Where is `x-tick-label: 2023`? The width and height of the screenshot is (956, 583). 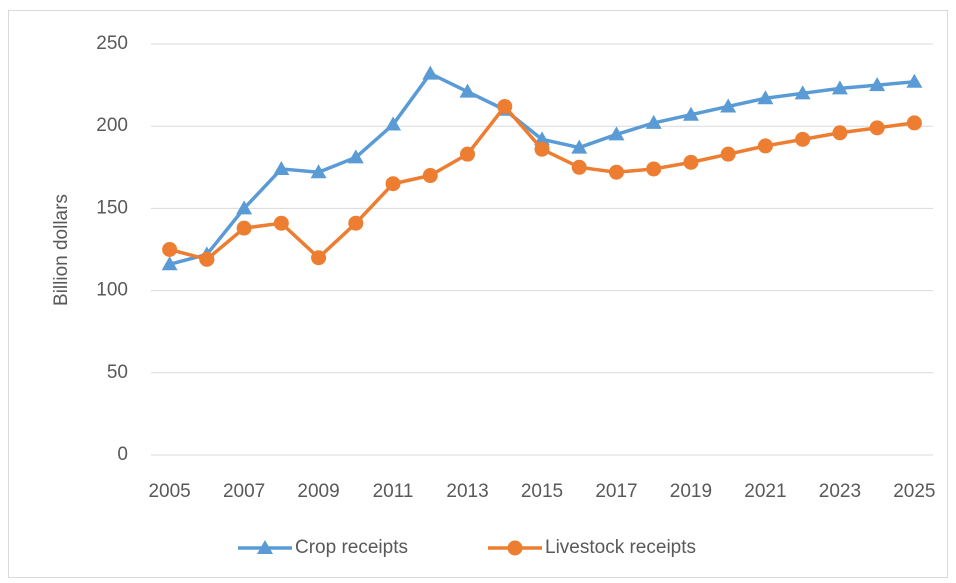 x-tick-label: 2023 is located at coordinates (840, 491).